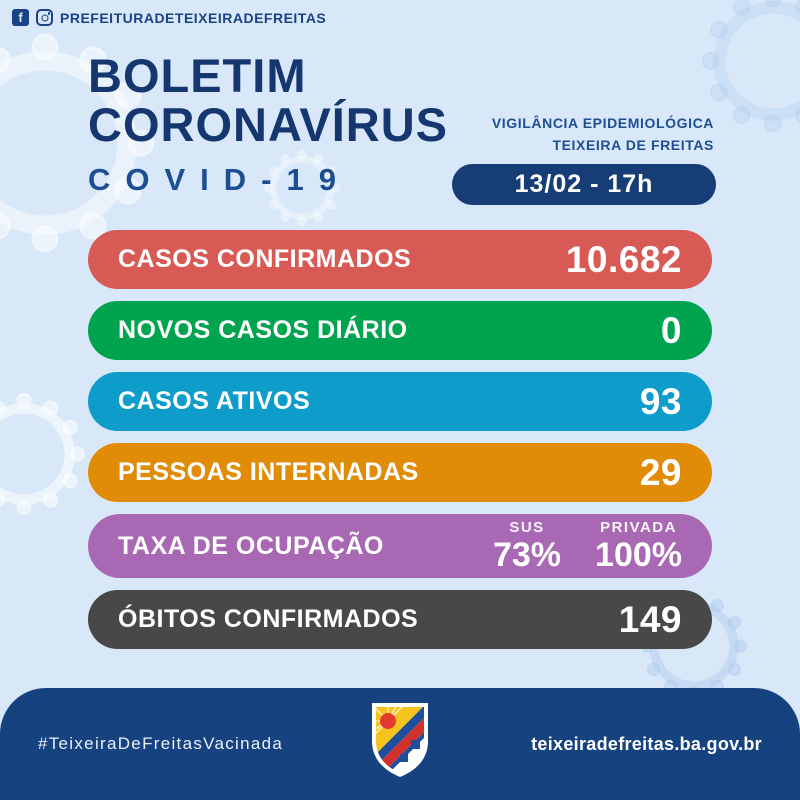  I want to click on subtitle-line1: VIGILÂNCIA EPIDEMIOLÓGICA, so click(602, 123).